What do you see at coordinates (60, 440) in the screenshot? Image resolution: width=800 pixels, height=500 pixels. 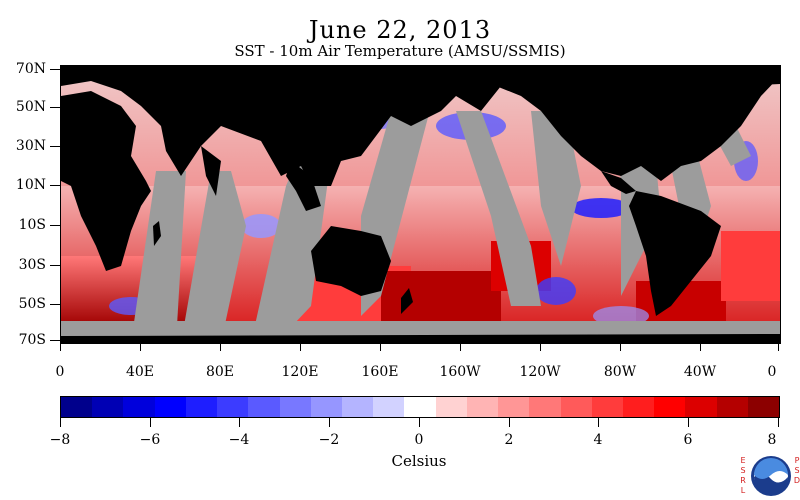 I see `colorbar-label: −8` at bounding box center [60, 440].